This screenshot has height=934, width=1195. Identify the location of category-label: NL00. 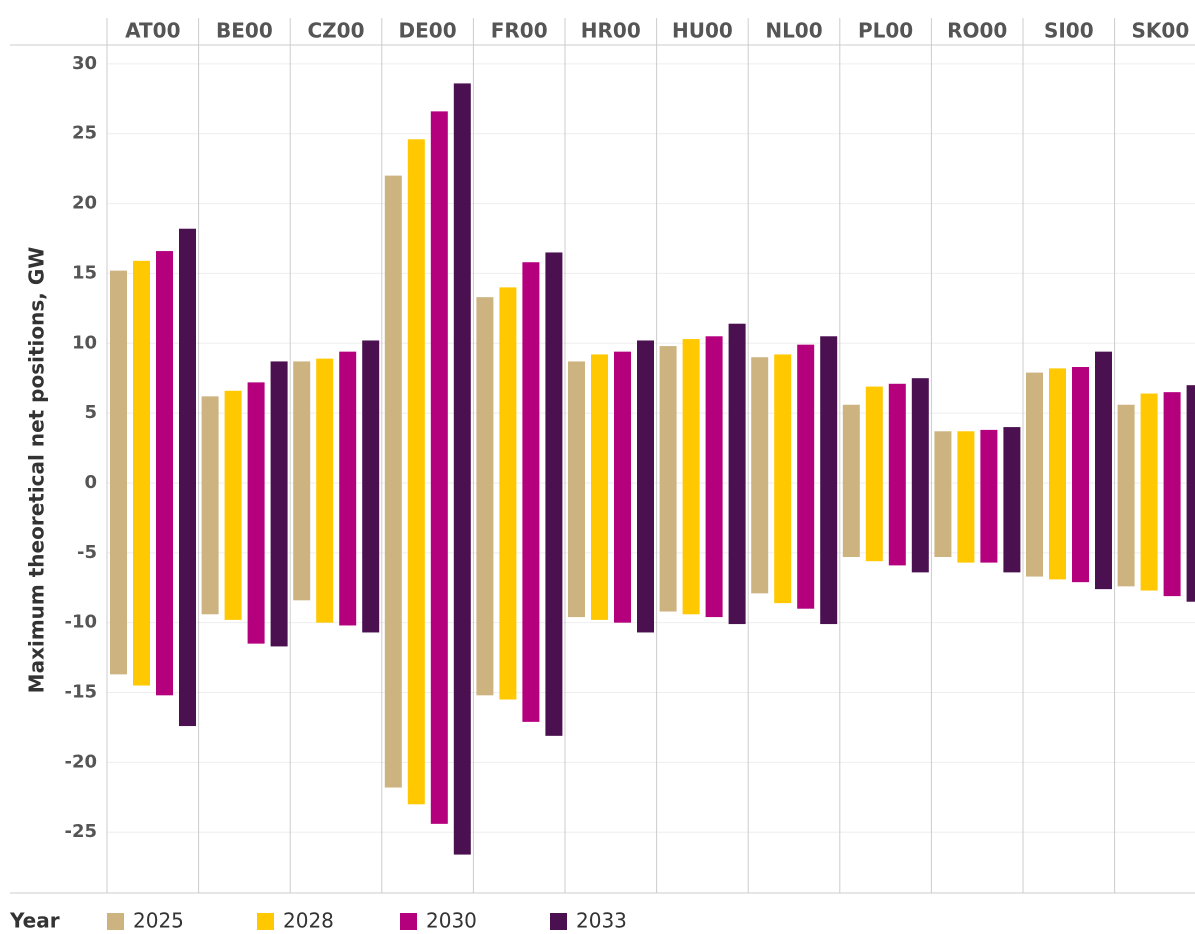
(793, 31).